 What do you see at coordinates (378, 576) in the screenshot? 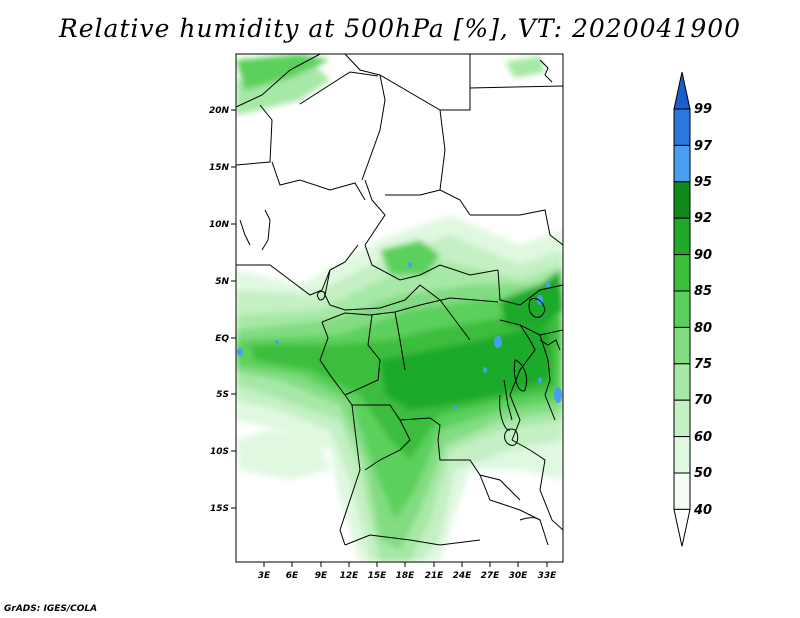
I see `lon-label: 15E` at bounding box center [378, 576].